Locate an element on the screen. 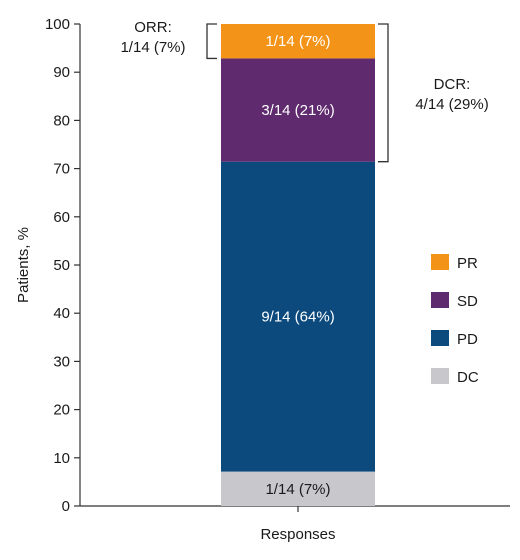 The height and width of the screenshot is (560, 520). y-tick-label: 70 is located at coordinates (61, 169).